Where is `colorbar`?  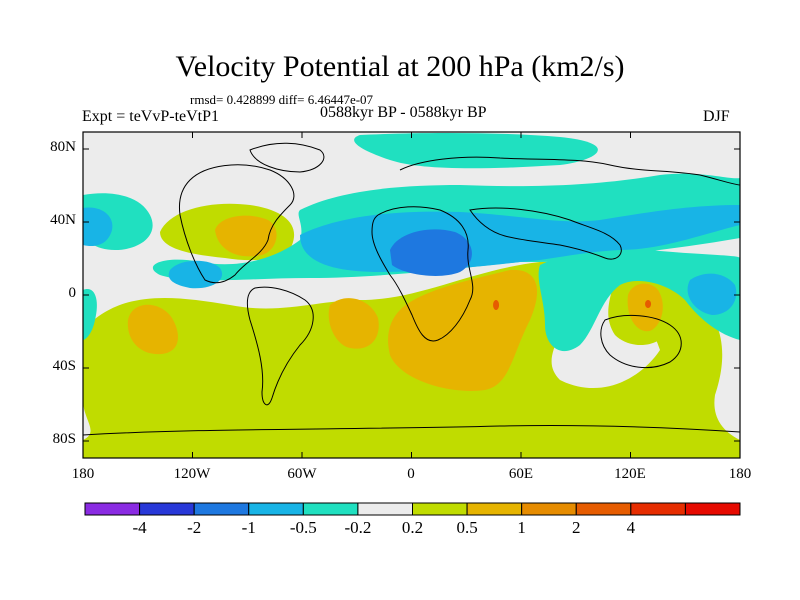
colorbar is located at coordinates (412, 509).